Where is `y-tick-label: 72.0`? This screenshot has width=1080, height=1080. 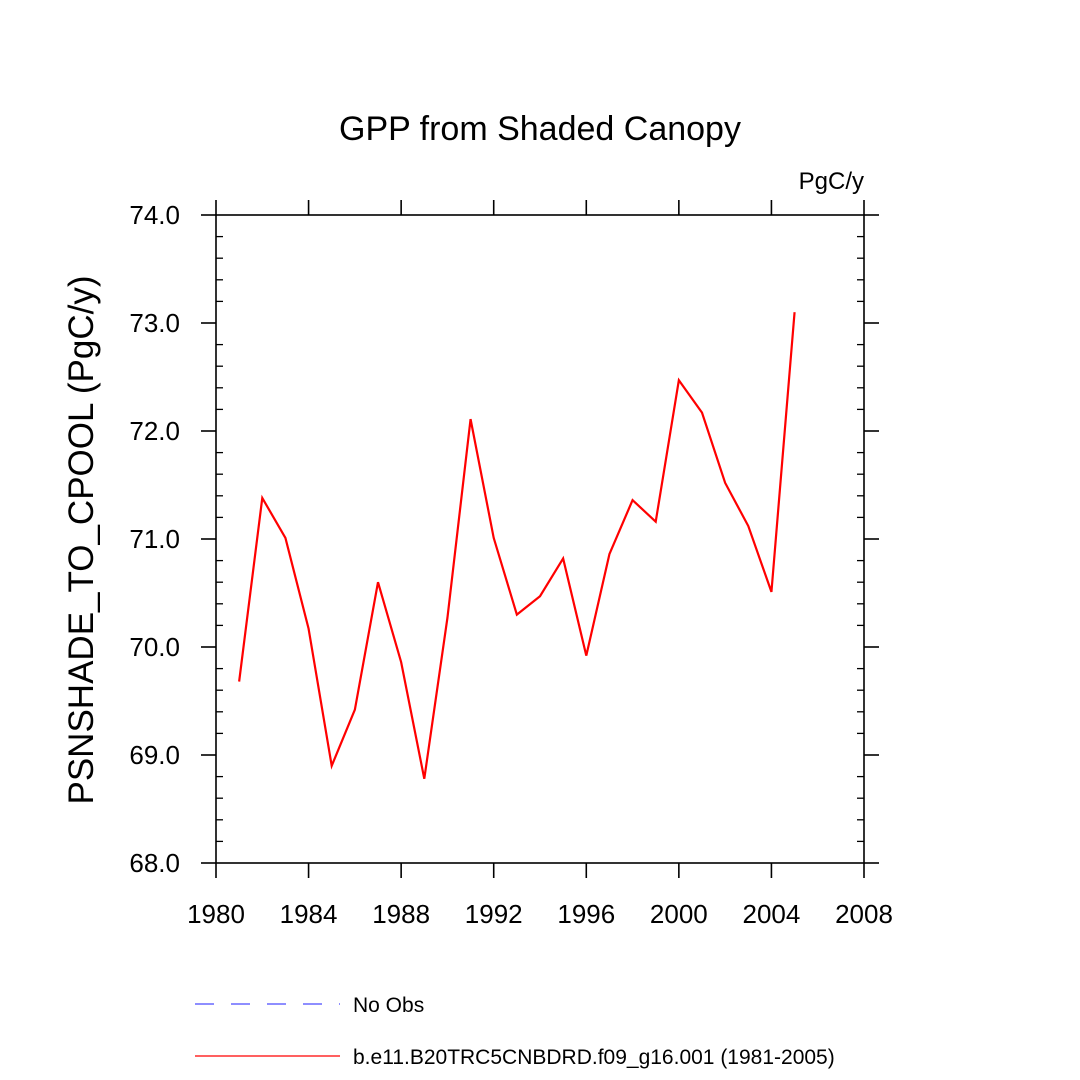
y-tick-label: 72.0 is located at coordinates (154, 431).